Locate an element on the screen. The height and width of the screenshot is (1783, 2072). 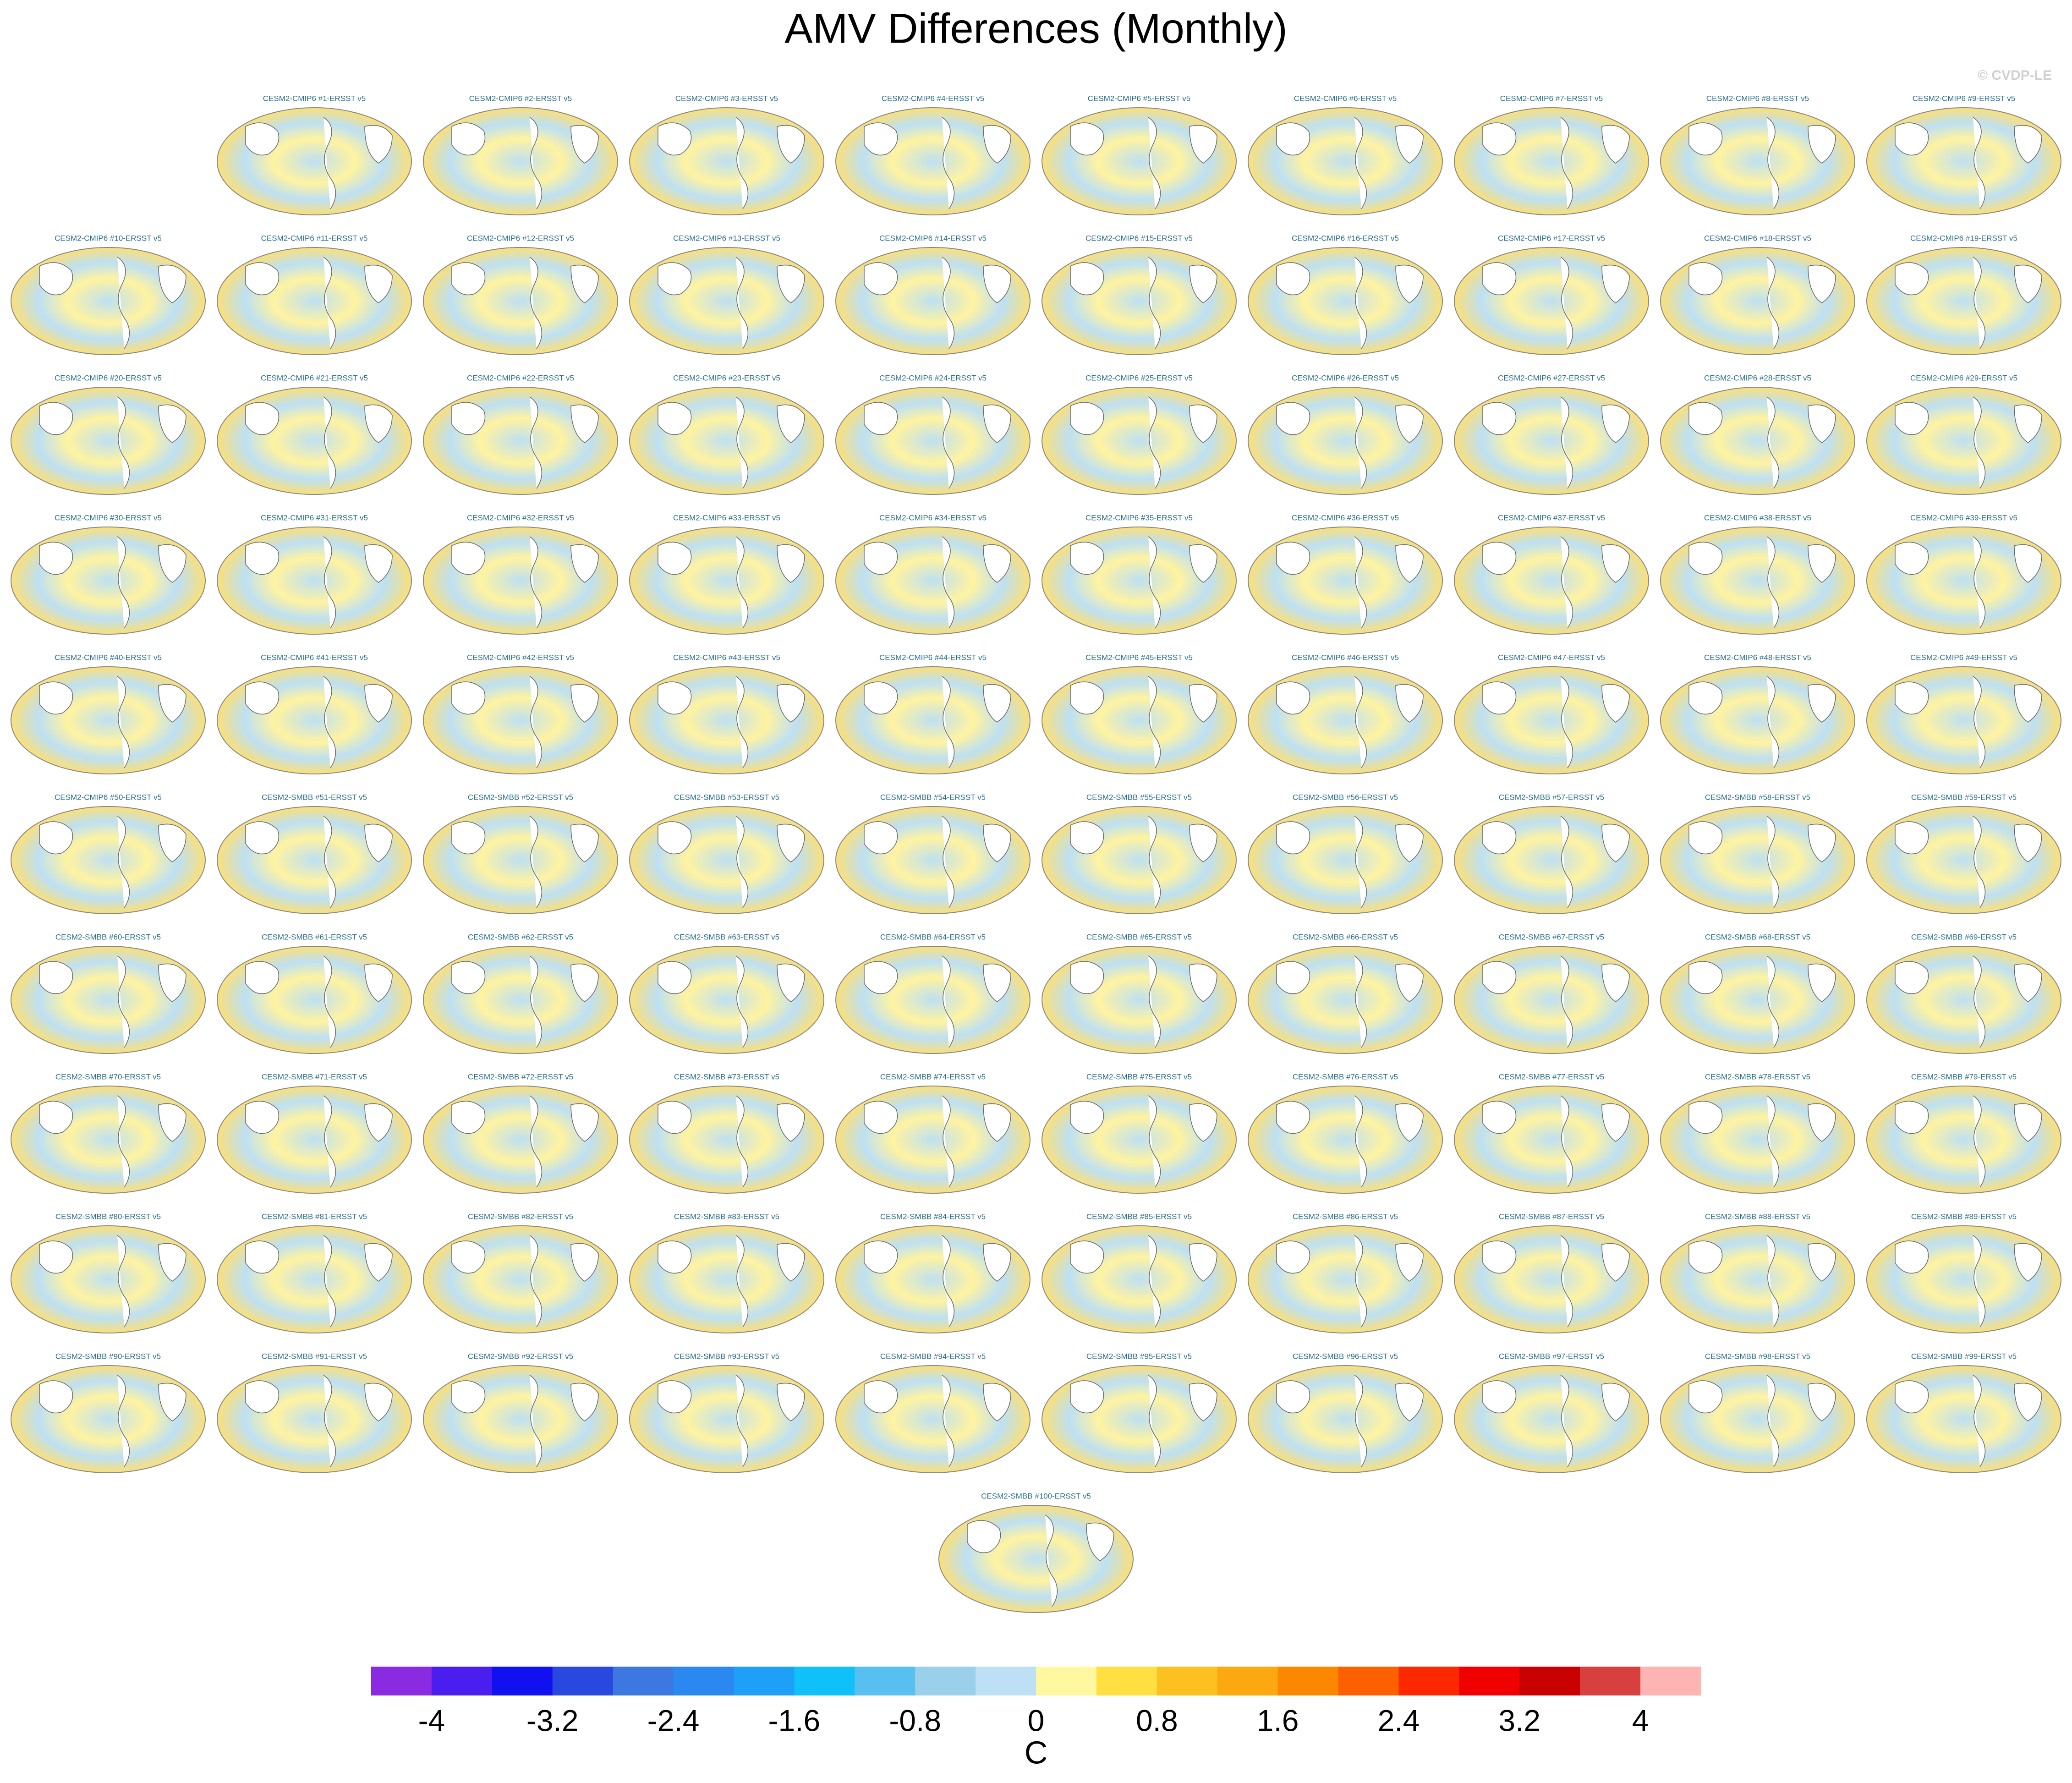
panel-title: CESM2-CMIP6 #30-ERSST v5 is located at coordinates (109, 517).